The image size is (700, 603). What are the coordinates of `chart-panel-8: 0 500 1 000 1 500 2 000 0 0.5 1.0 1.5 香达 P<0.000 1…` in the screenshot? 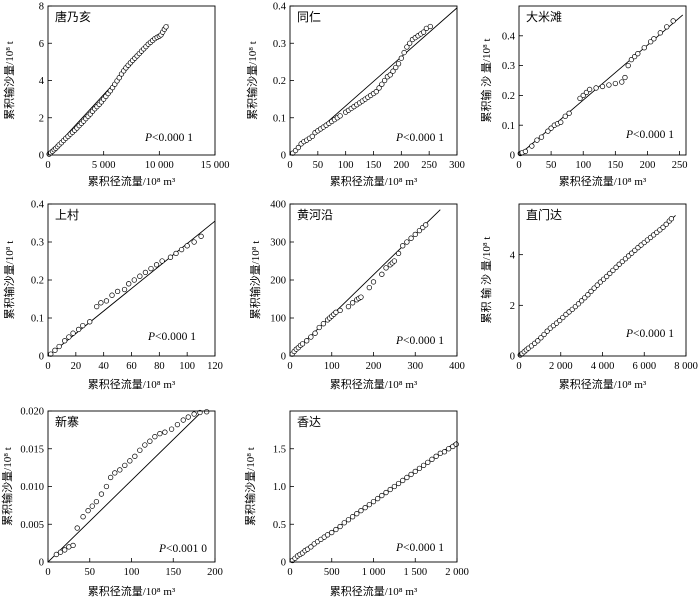 It's located at (356, 504).